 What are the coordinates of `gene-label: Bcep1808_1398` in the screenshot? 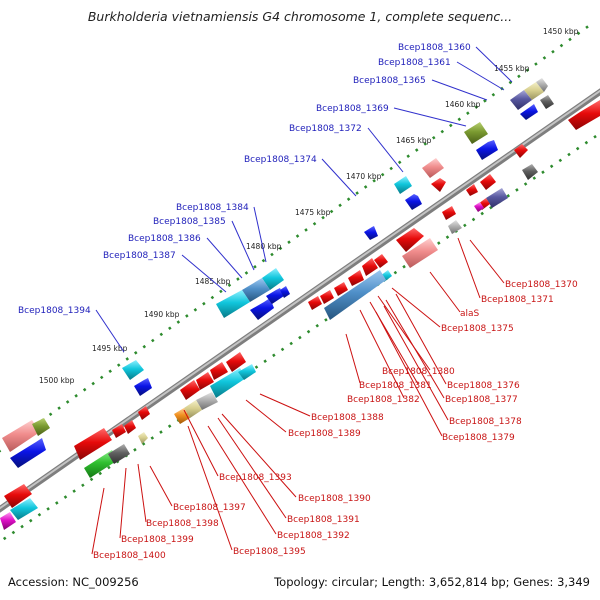 It's located at (182, 524).